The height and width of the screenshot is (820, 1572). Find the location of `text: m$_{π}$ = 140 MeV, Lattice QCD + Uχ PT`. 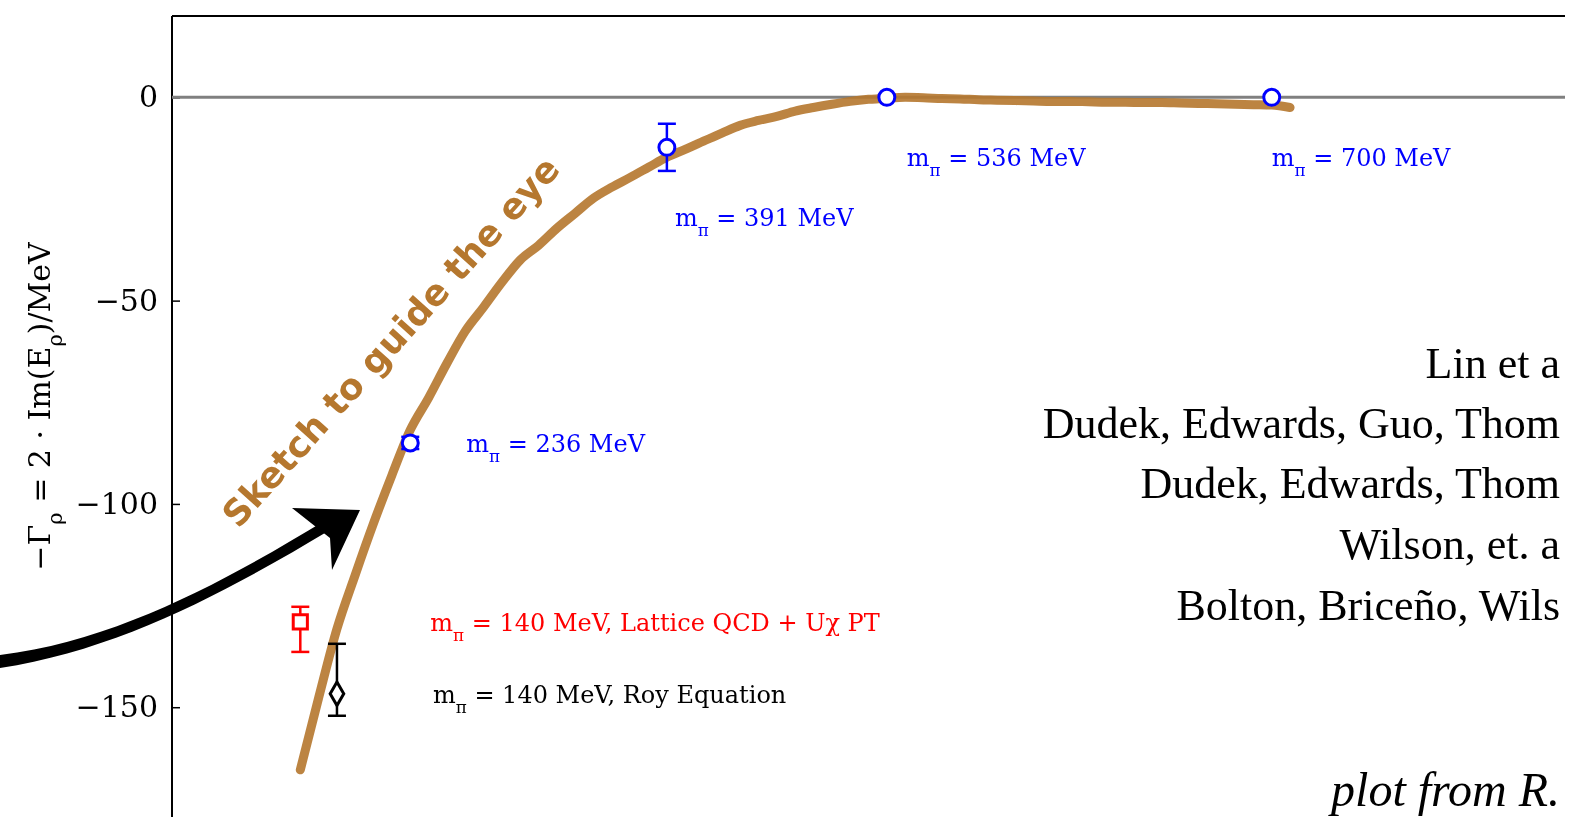

text: m$_{π}$ = 140 MeV, Lattice QCD + Uχ PT is located at coordinates (655, 626).